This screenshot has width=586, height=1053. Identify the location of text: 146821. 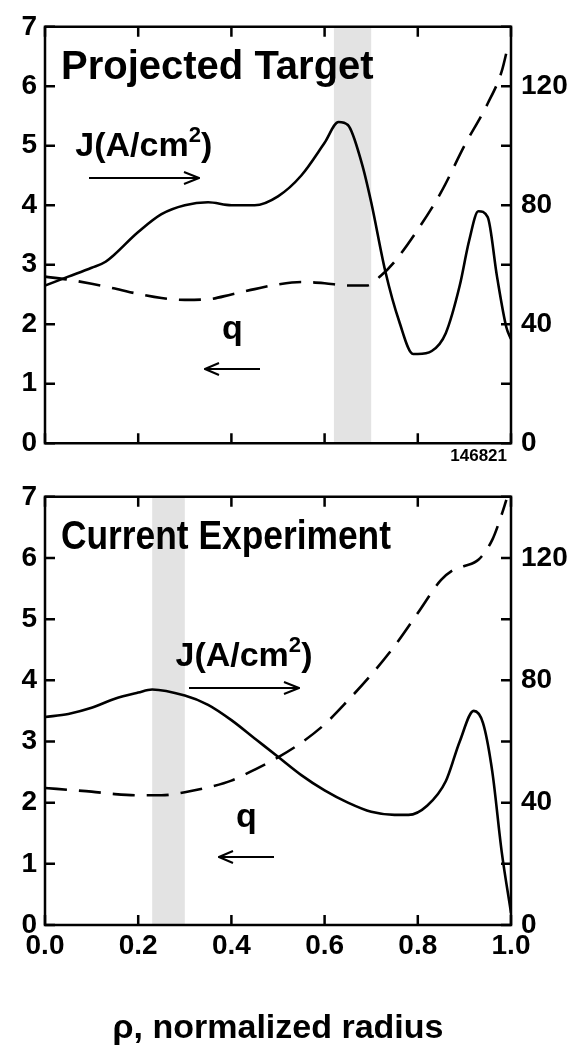
(479, 456).